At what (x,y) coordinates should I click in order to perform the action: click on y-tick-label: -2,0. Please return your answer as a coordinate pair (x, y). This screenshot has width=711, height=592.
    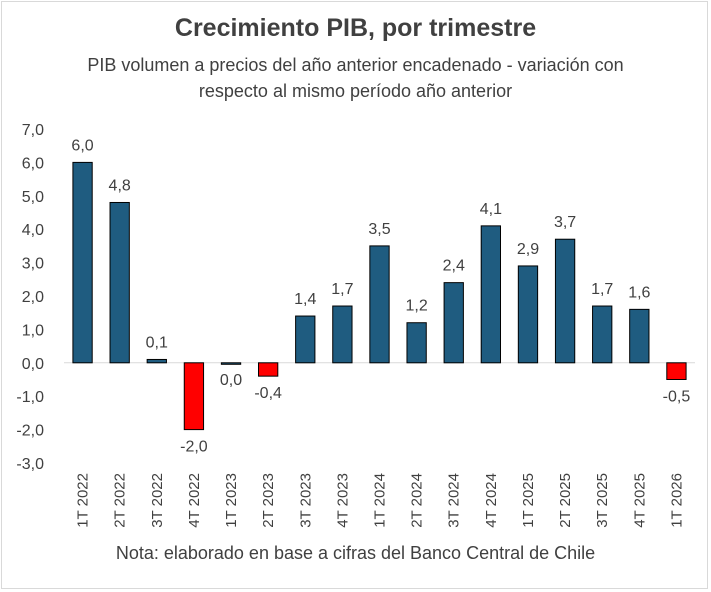
    Looking at the image, I should click on (30, 431).